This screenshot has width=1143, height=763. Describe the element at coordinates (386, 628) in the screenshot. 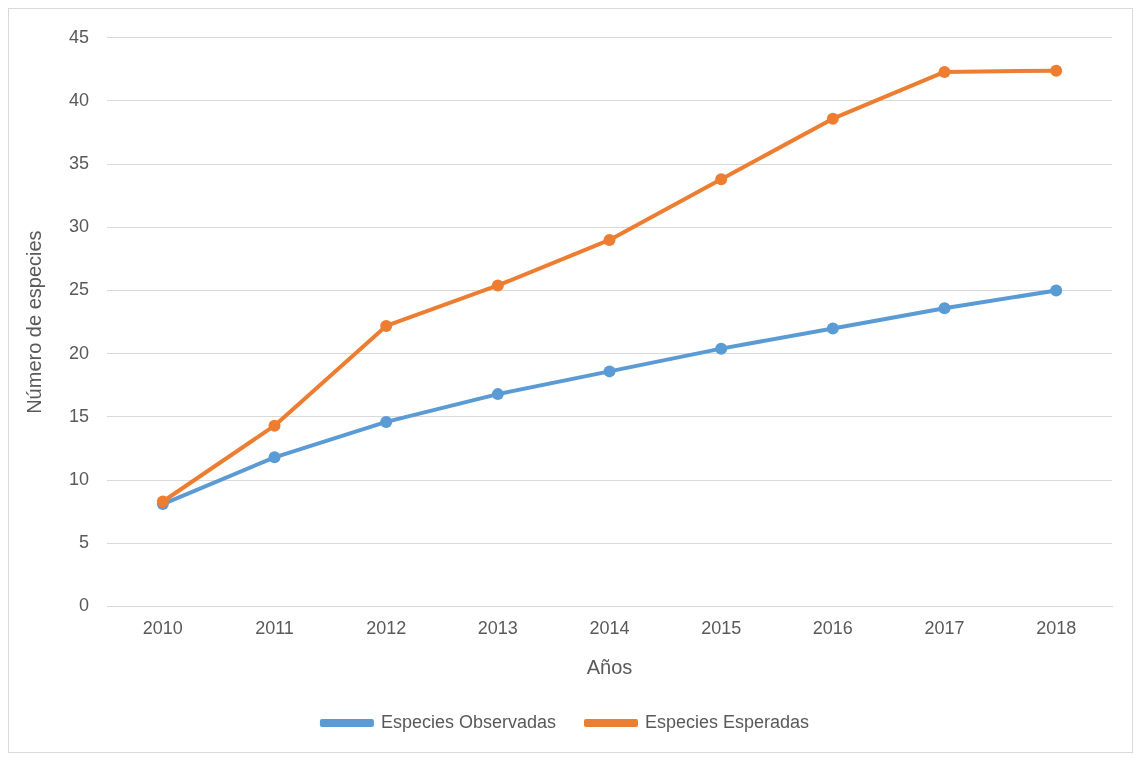

I see `x-tick-label: 2012` at that location.